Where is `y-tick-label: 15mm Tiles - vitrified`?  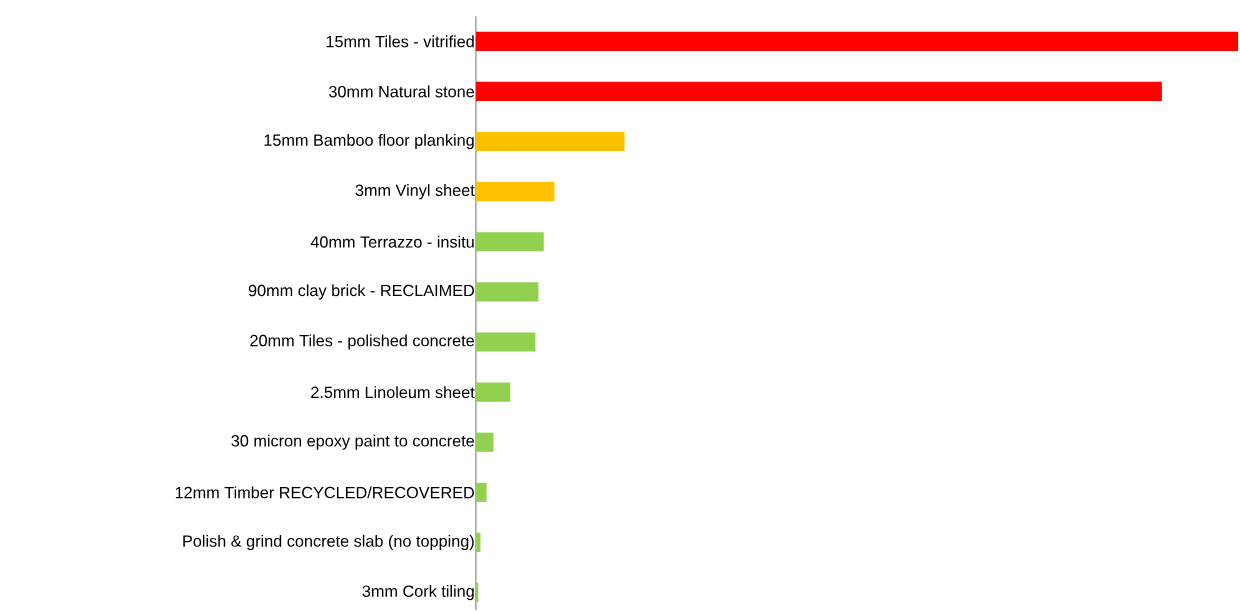
y-tick-label: 15mm Tiles - vitrified is located at coordinates (400, 41).